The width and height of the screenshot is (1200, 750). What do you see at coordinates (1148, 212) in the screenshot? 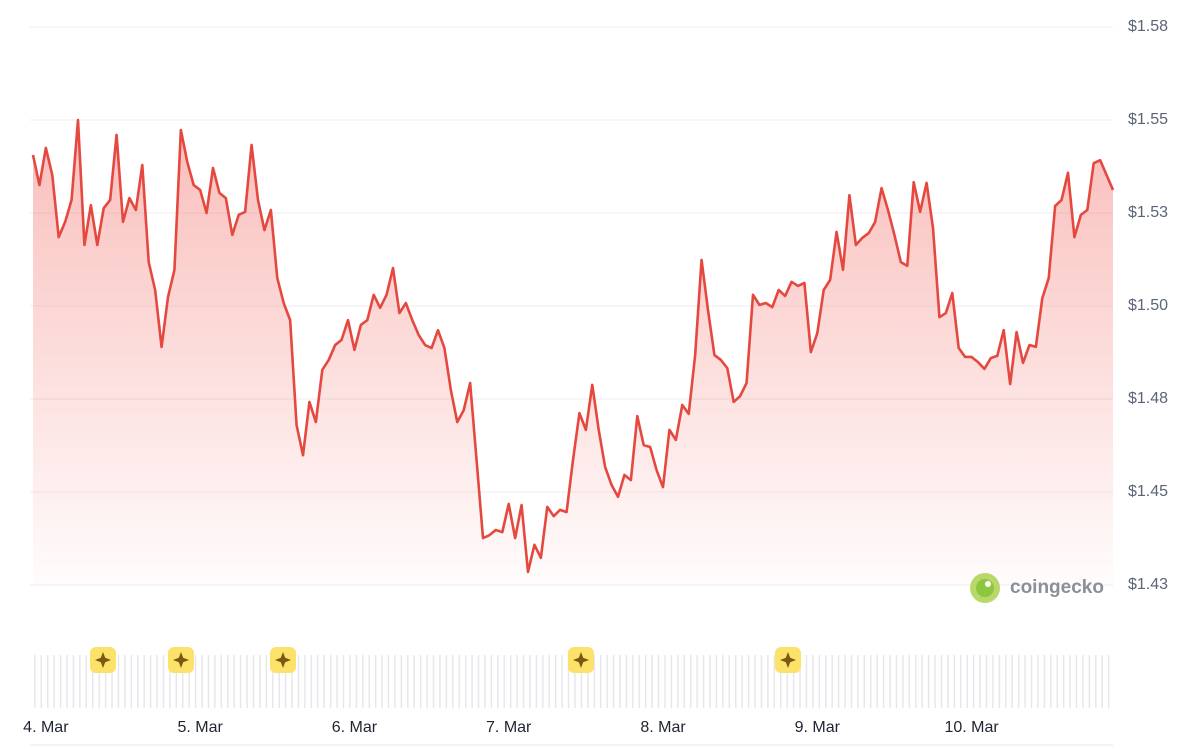
I see `y-tick-label: $1.53` at bounding box center [1148, 212].